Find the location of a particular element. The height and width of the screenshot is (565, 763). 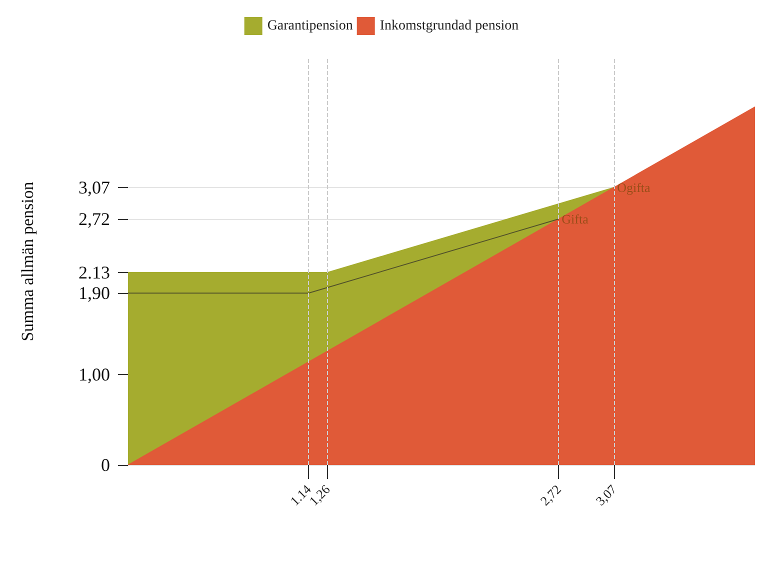

y-tick-label: 2.13 is located at coordinates (94, 272).